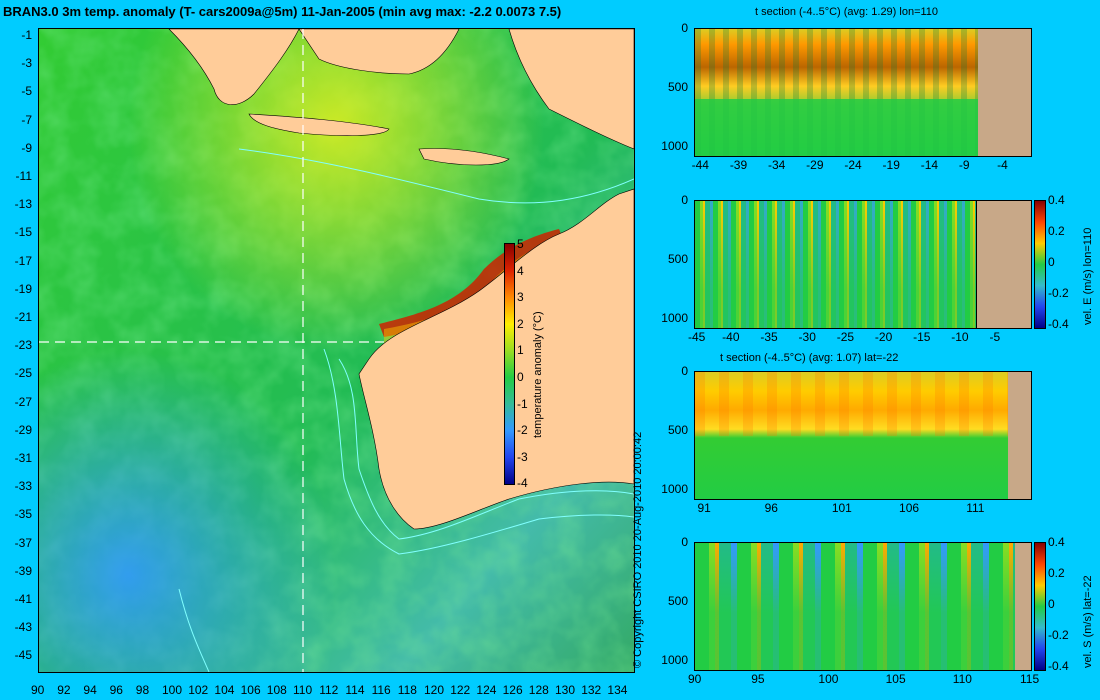 This screenshot has width=1100, height=700. I want to click on map-x-tick-label: 114, so click(355, 690).